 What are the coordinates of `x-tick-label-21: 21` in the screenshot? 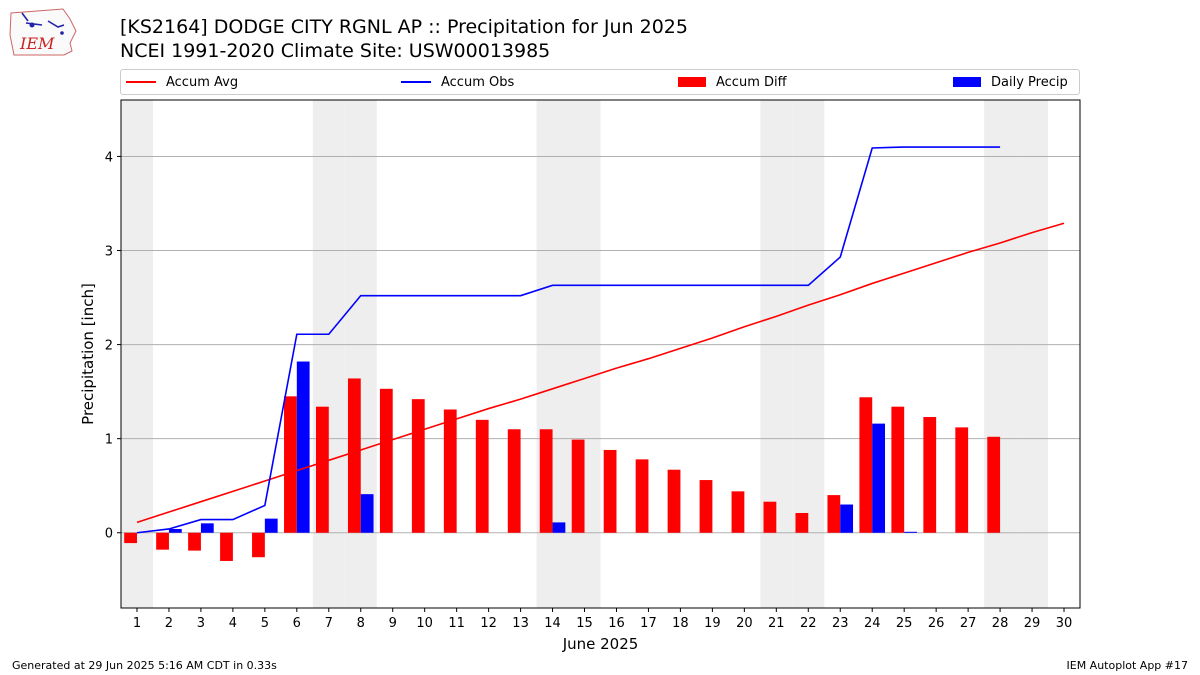 It's located at (776, 623).